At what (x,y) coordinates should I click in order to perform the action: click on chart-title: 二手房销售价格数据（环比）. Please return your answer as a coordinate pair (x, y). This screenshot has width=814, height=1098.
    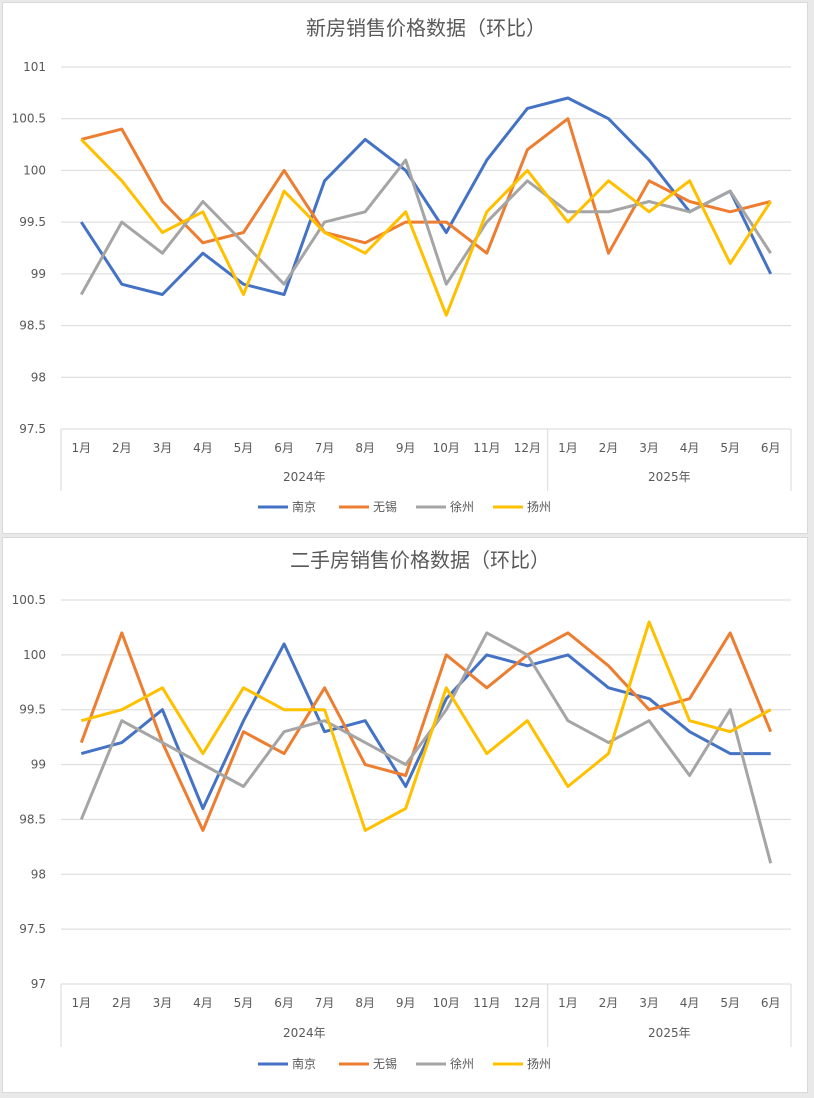
    Looking at the image, I should click on (420, 560).